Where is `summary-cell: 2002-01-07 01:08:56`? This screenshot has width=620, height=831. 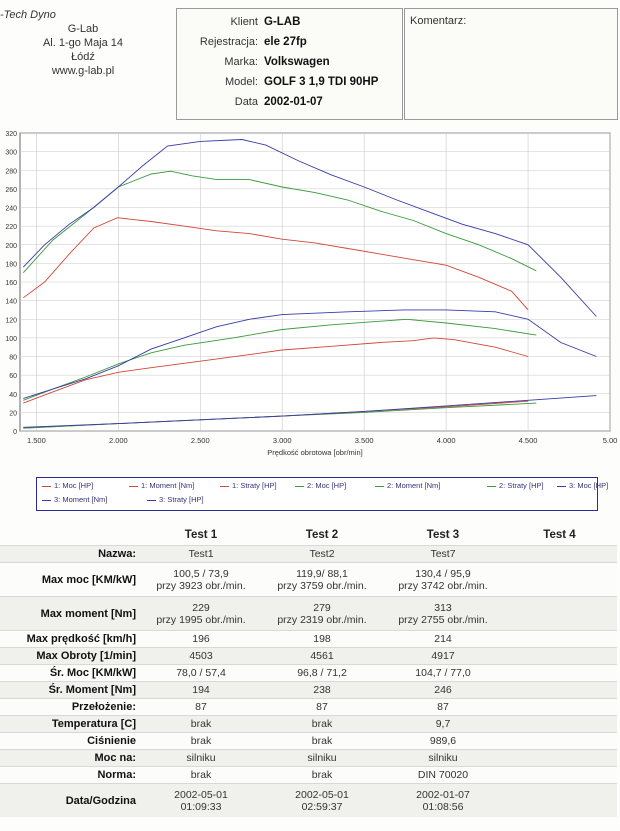
summary-cell: 2002-01-07 01:08:56 is located at coordinates (443, 800).